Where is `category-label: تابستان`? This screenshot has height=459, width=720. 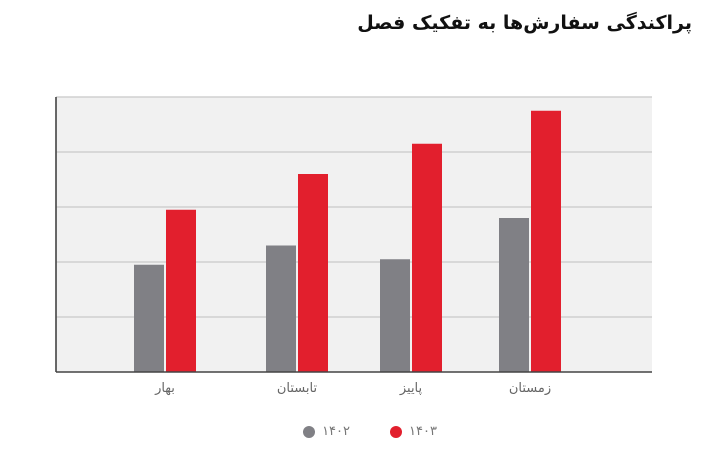 category-label: تابستان is located at coordinates (297, 388).